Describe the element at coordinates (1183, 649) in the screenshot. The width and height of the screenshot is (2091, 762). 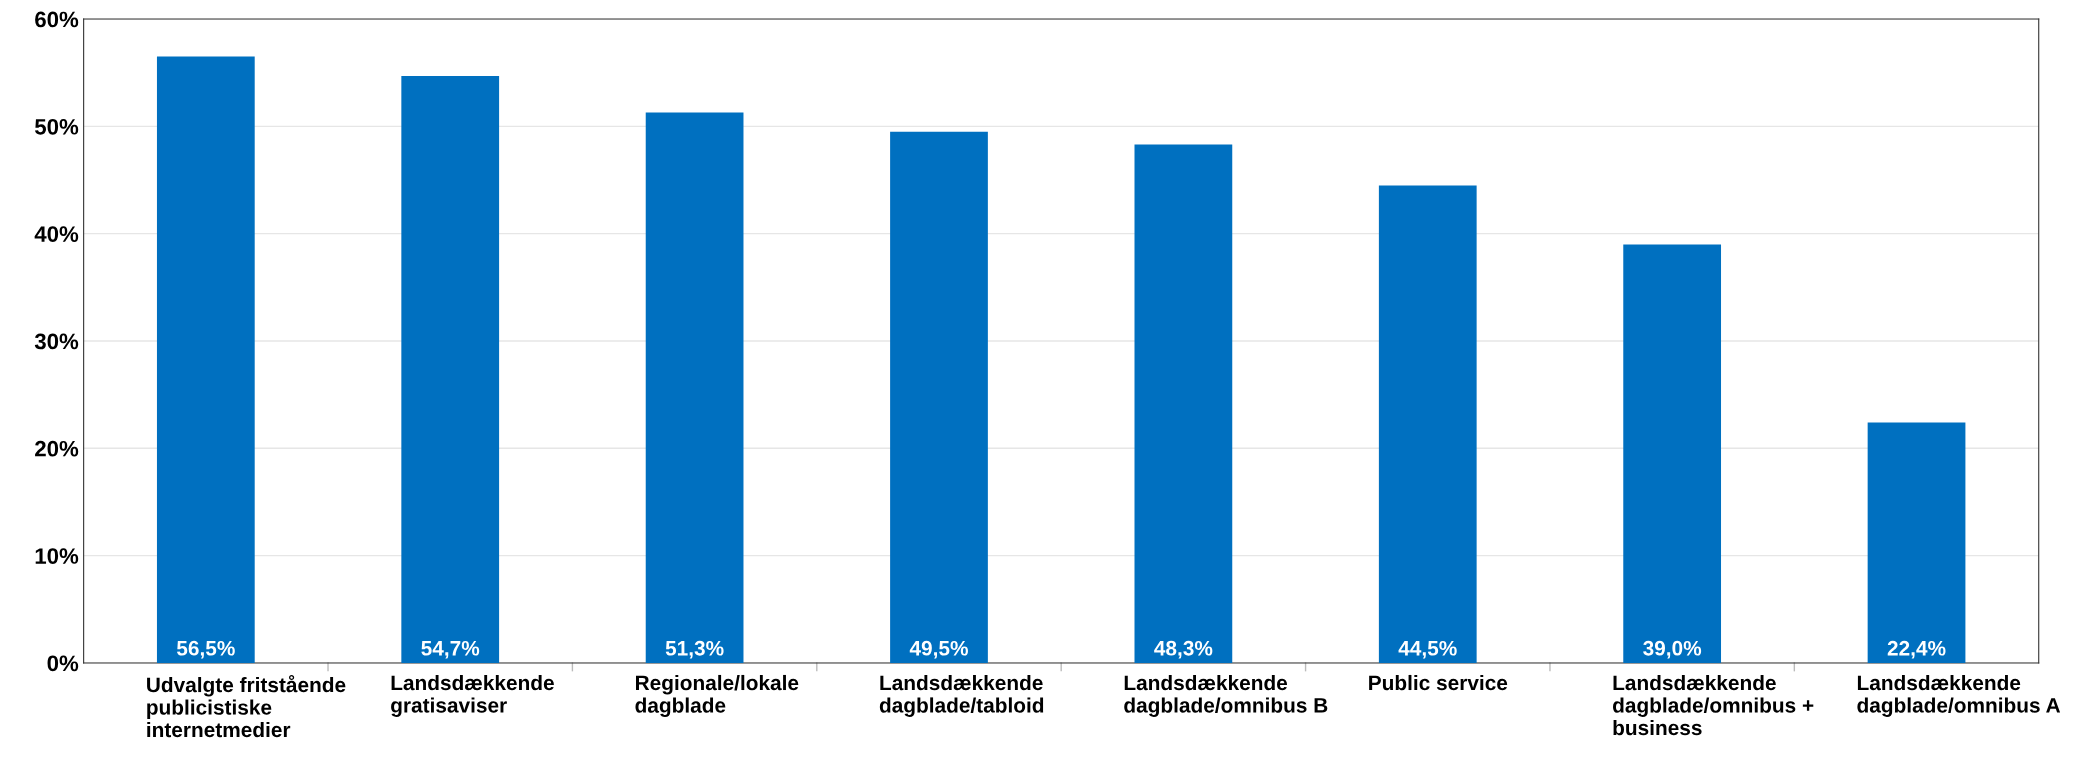
I see `data-label: 48,3%` at that location.